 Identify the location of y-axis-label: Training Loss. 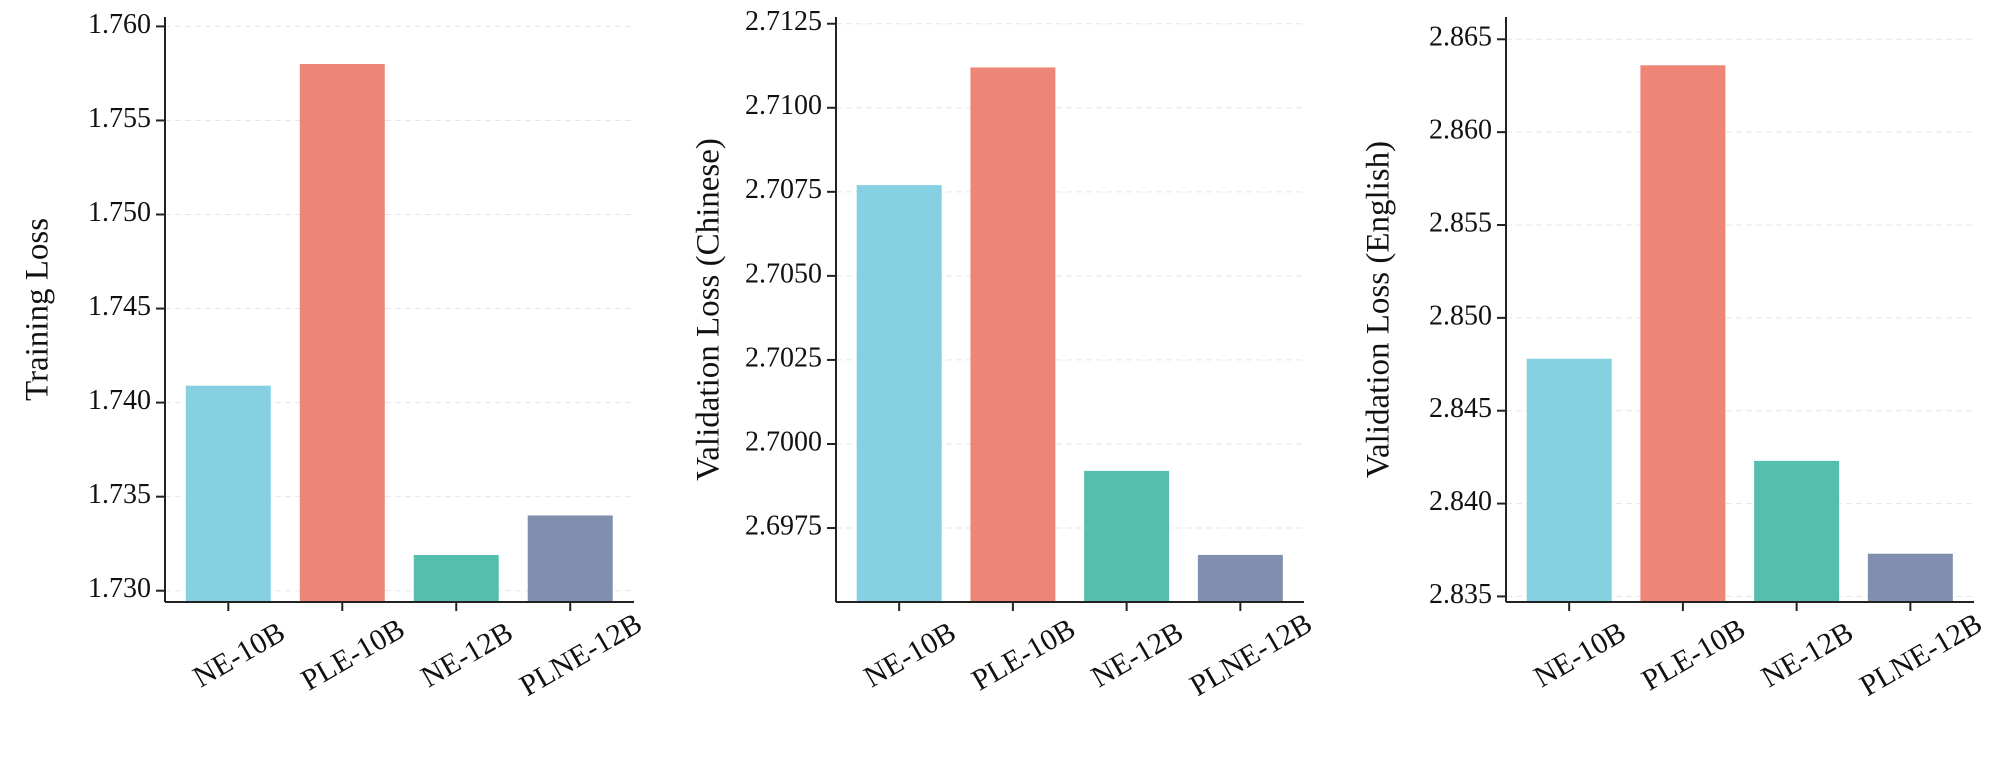
(38, 309).